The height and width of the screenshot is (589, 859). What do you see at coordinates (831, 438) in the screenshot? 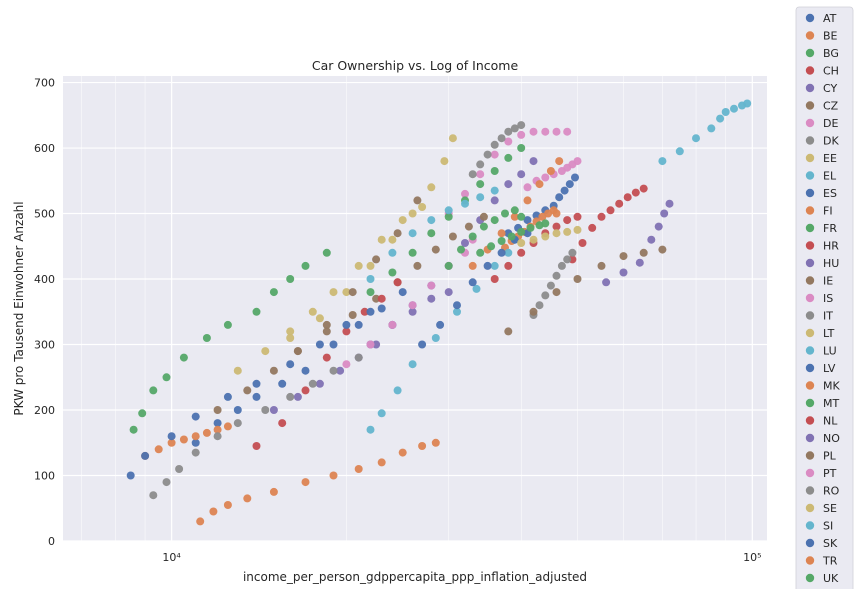
I see `legend-label: NO` at bounding box center [831, 438].